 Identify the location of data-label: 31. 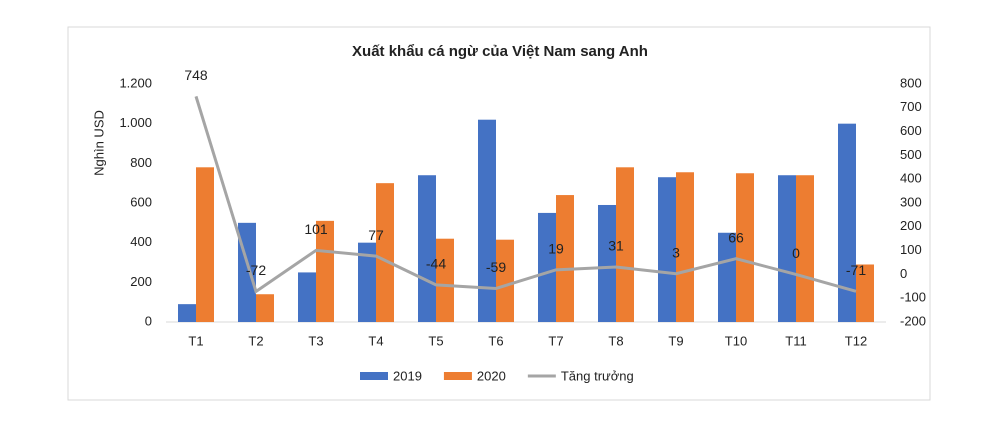
(616, 246).